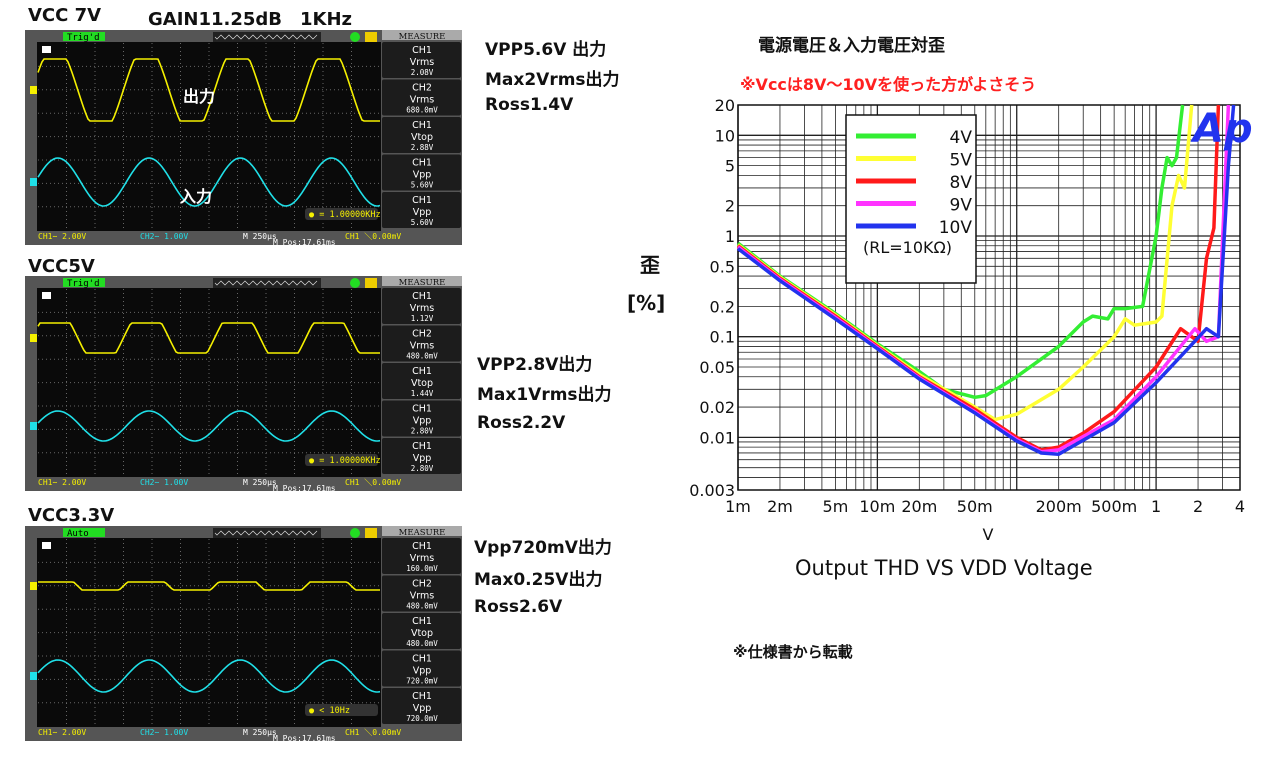 The image size is (1280, 758). I want to click on measure-value: 680.0mV, so click(422, 110).